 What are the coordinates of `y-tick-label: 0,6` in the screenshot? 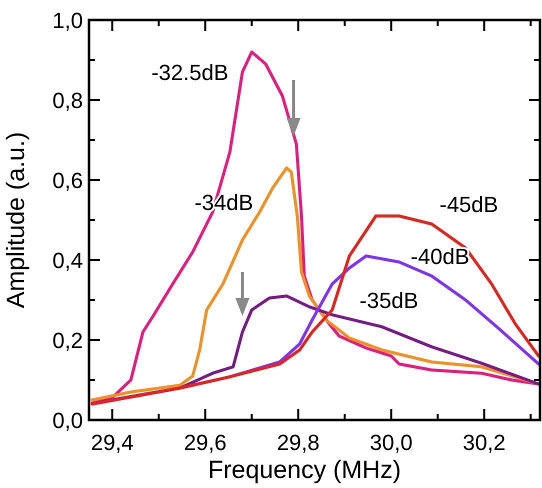 It's located at (67, 180).